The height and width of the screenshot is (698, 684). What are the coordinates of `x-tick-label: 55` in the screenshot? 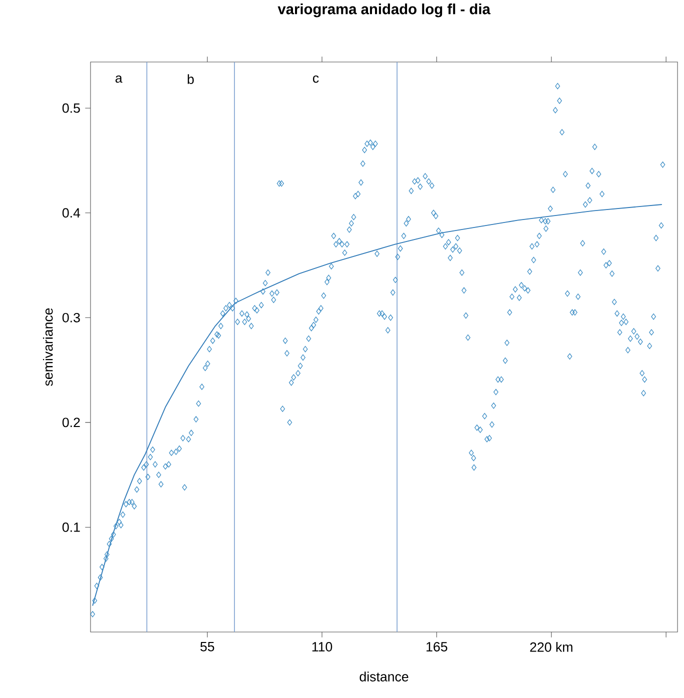 It's located at (207, 647).